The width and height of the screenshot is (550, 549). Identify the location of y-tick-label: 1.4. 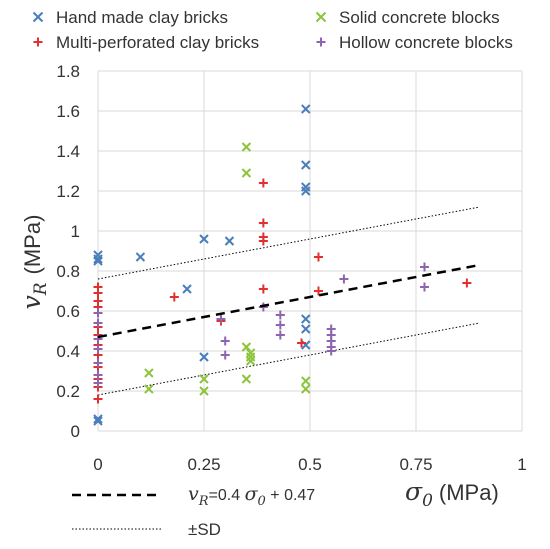
(68, 151).